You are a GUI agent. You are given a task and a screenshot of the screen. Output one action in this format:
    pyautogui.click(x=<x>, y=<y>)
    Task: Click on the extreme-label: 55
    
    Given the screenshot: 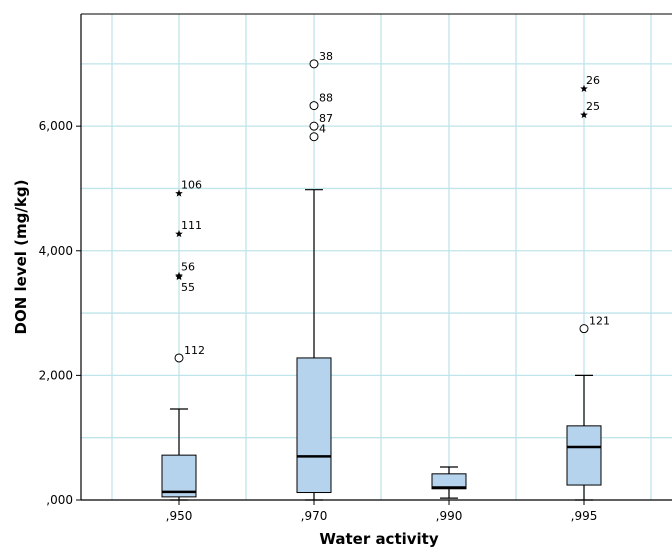 What is the action you would take?
    pyautogui.click(x=188, y=287)
    